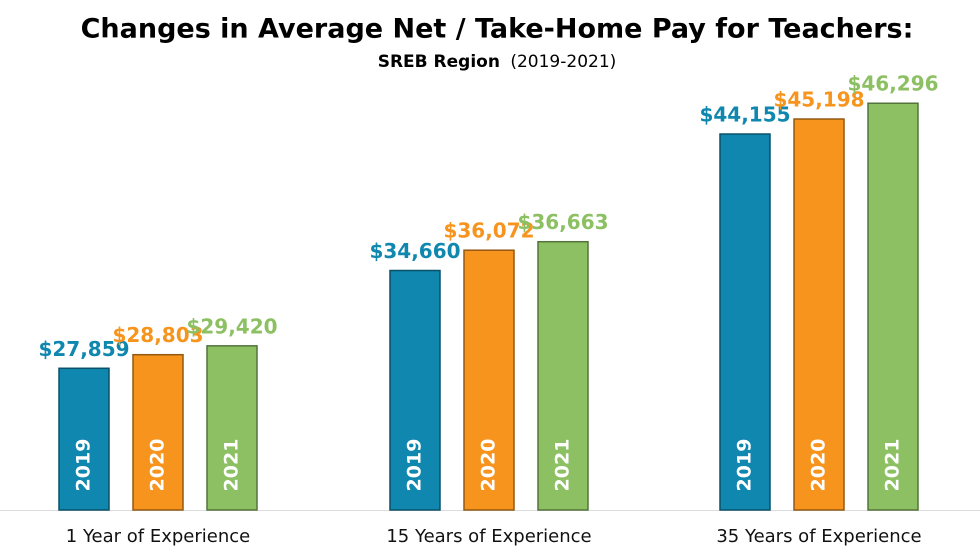  I want to click on value-label: $45,198, so click(818, 100).